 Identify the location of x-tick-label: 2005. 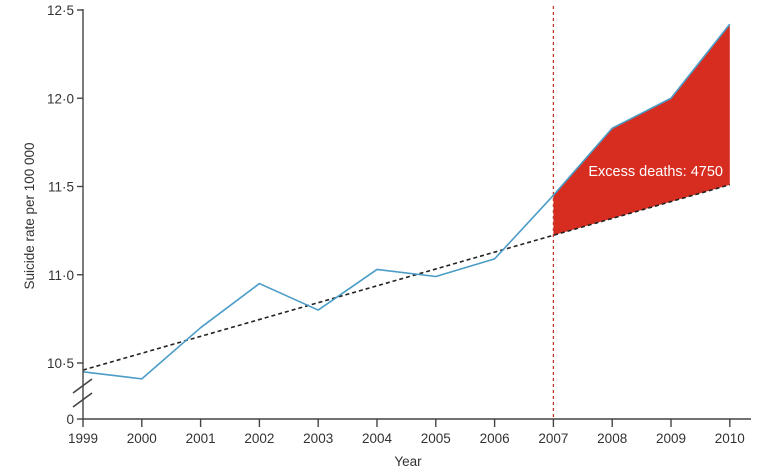
(436, 438).